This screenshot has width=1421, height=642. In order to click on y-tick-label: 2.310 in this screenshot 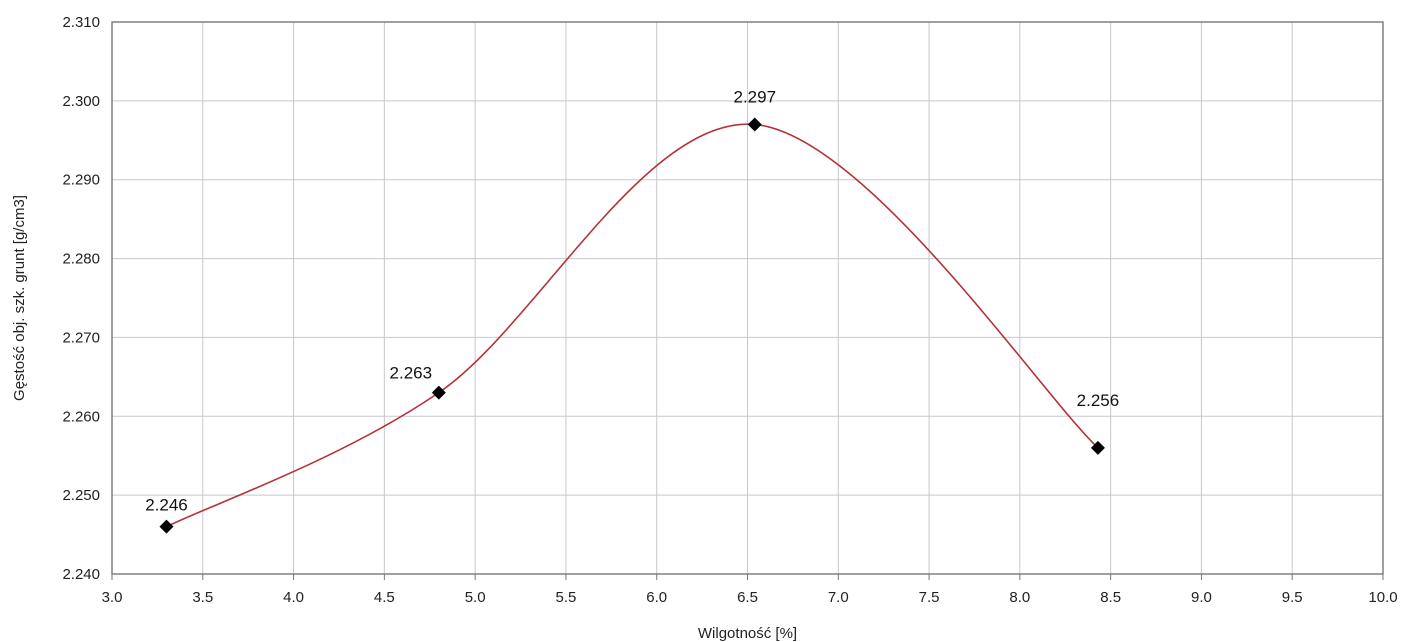, I will do `click(81, 22)`.